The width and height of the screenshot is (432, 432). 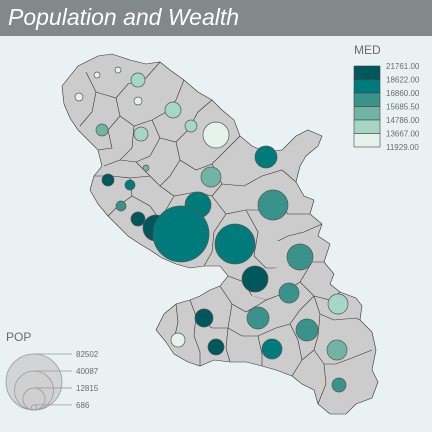 What do you see at coordinates (18, 337) in the screenshot?
I see `pop-legend-title: POP` at bounding box center [18, 337].